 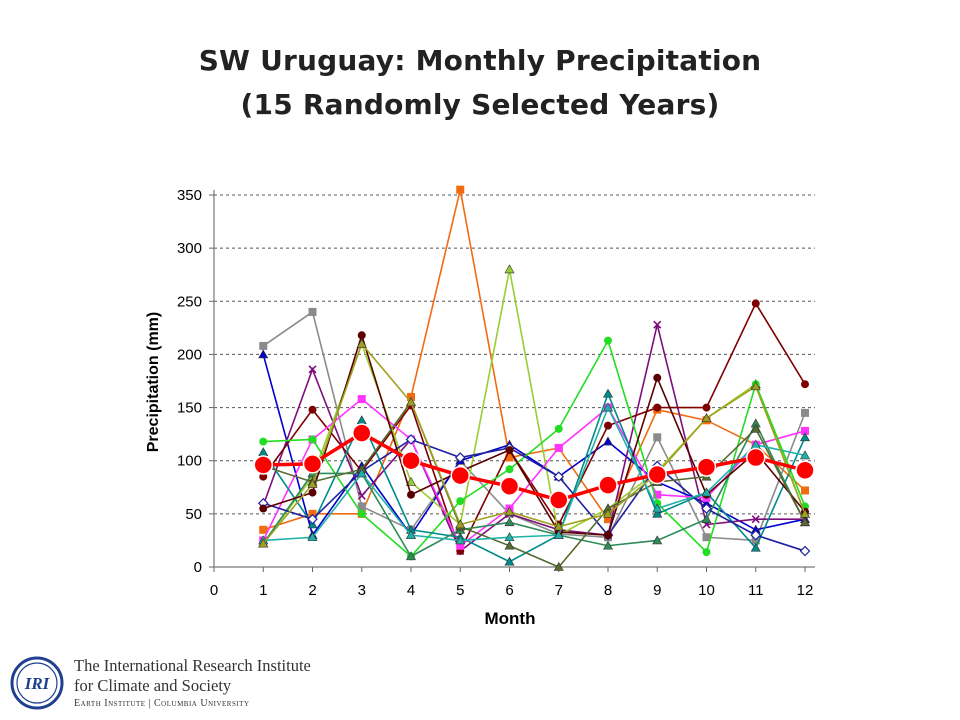 What do you see at coordinates (534, 466) in the screenshot?
I see `mean-series` at bounding box center [534, 466].